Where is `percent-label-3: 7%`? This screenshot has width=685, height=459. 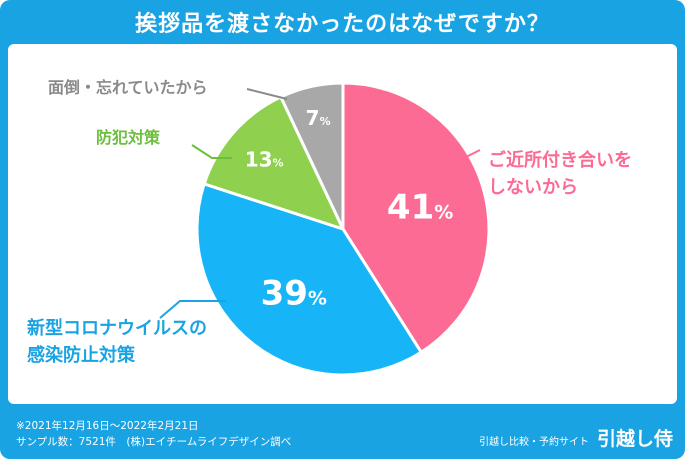 percent-label-3: 7% is located at coordinates (318, 118).